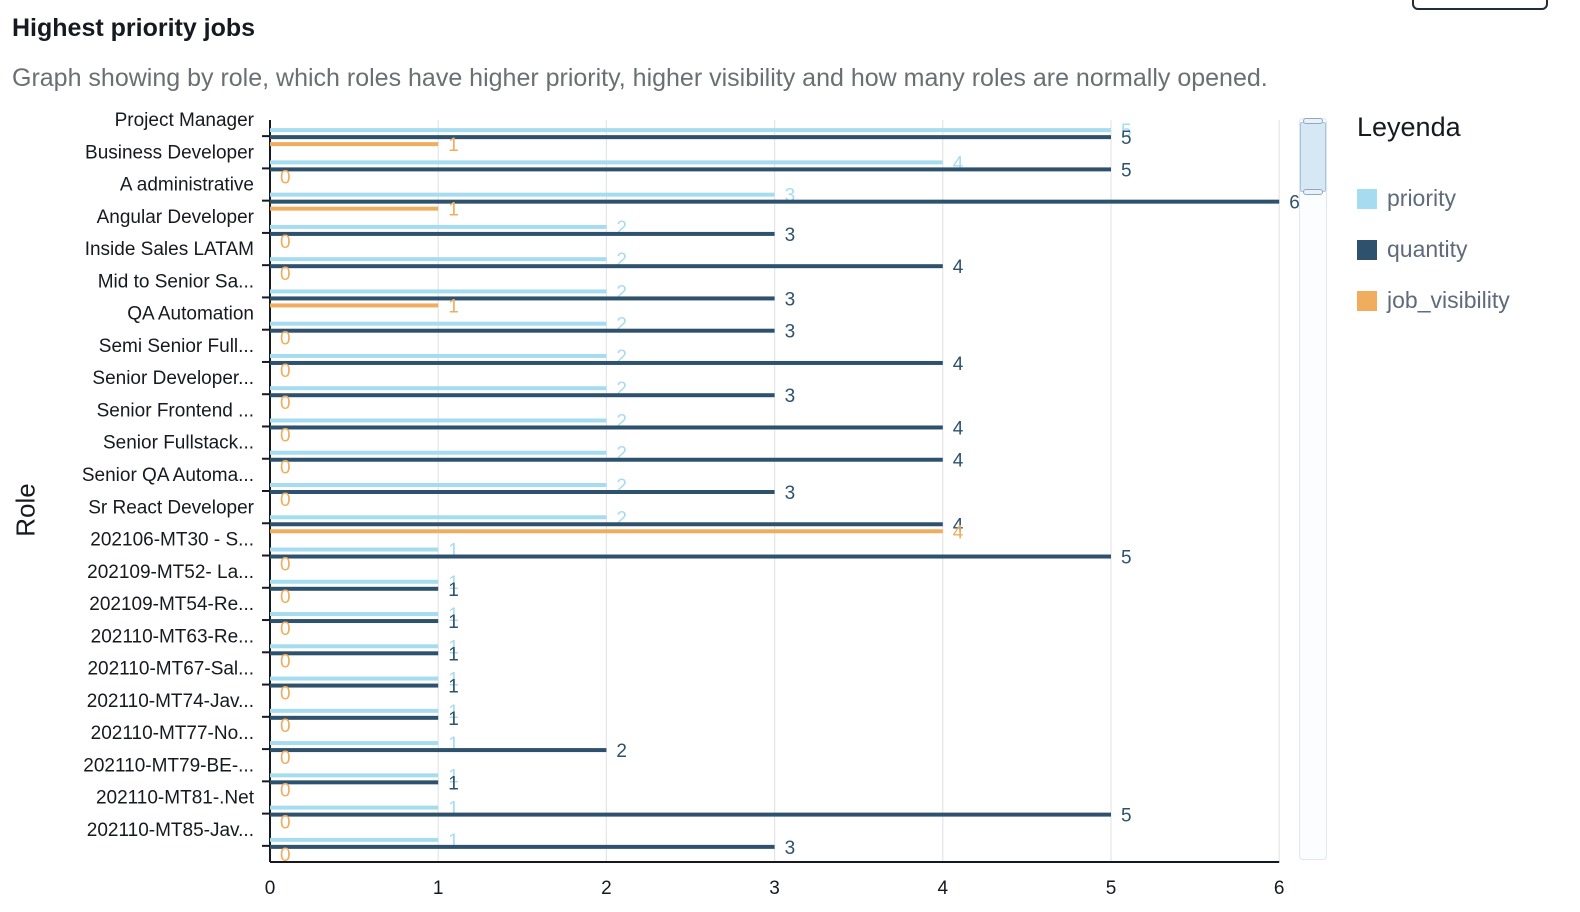 This screenshot has width=1580, height=912. Describe the element at coordinates (606, 888) in the screenshot. I see `x-tick-label: 2` at that location.